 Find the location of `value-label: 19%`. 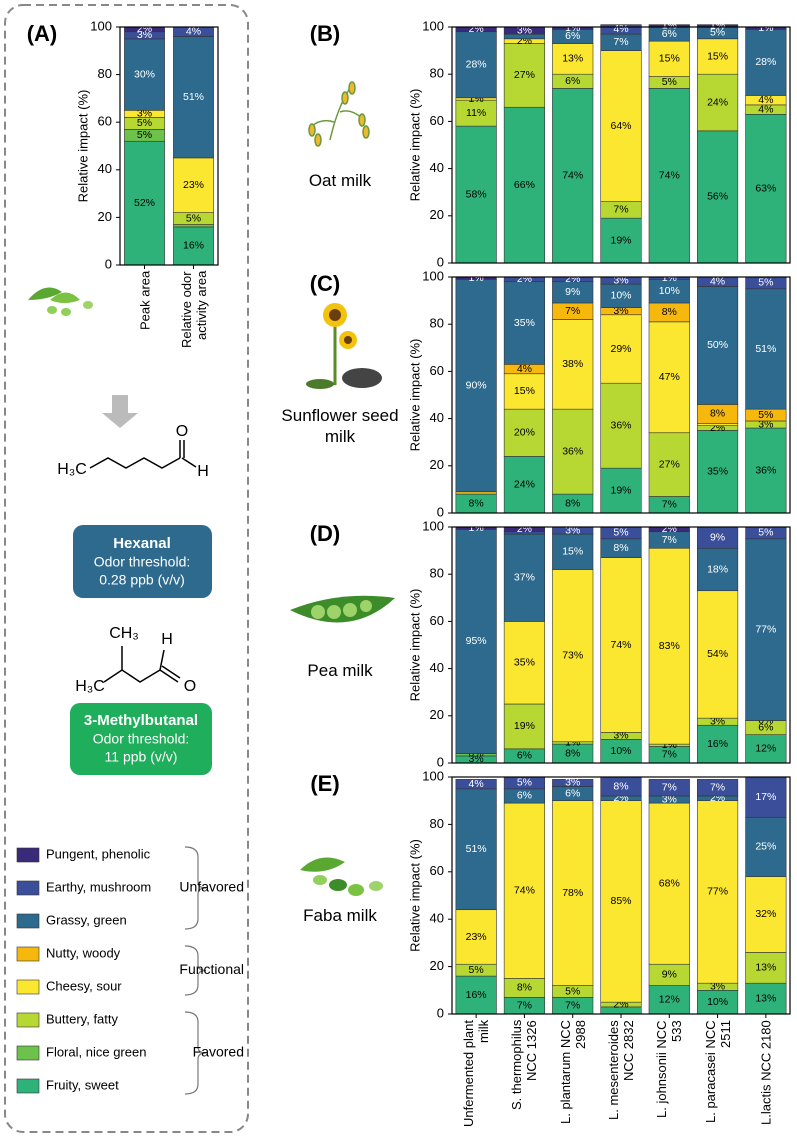

value-label: 19% is located at coordinates (620, 490).